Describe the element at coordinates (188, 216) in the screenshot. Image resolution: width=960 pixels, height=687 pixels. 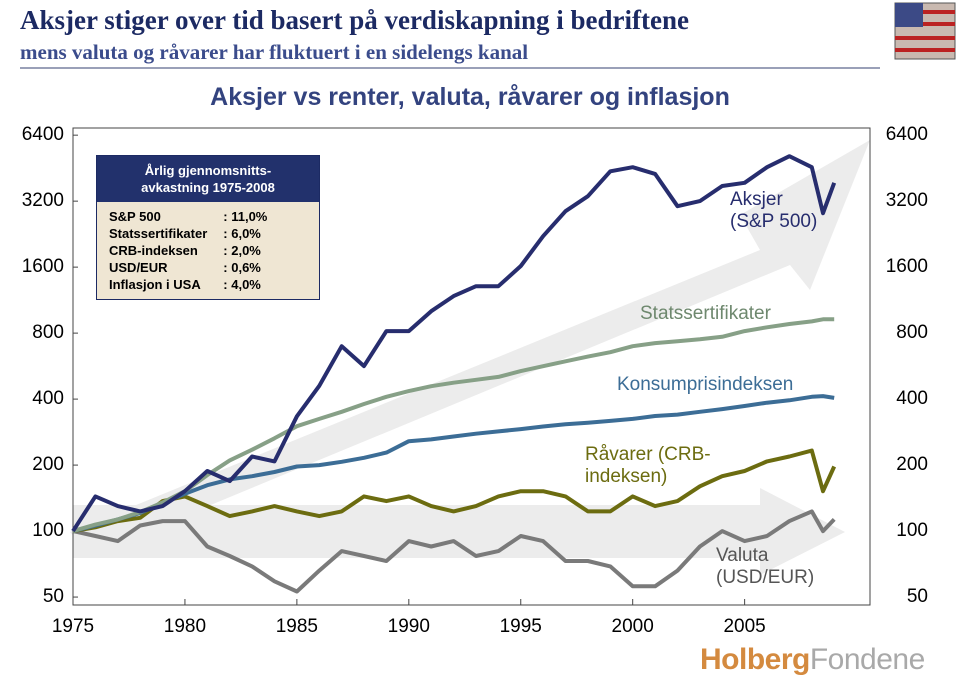
I see `returns-row: S&P 500 : 11,0%` at that location.